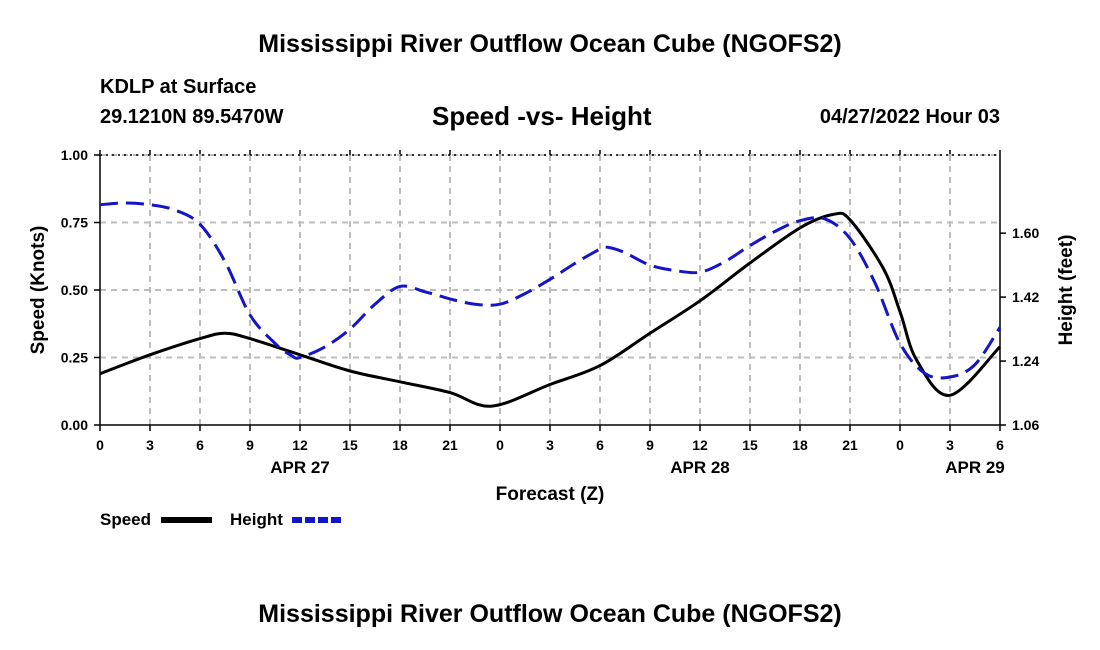 The height and width of the screenshot is (650, 1100). What do you see at coordinates (74, 223) in the screenshot?
I see `y-tick-label: 0.75` at bounding box center [74, 223].